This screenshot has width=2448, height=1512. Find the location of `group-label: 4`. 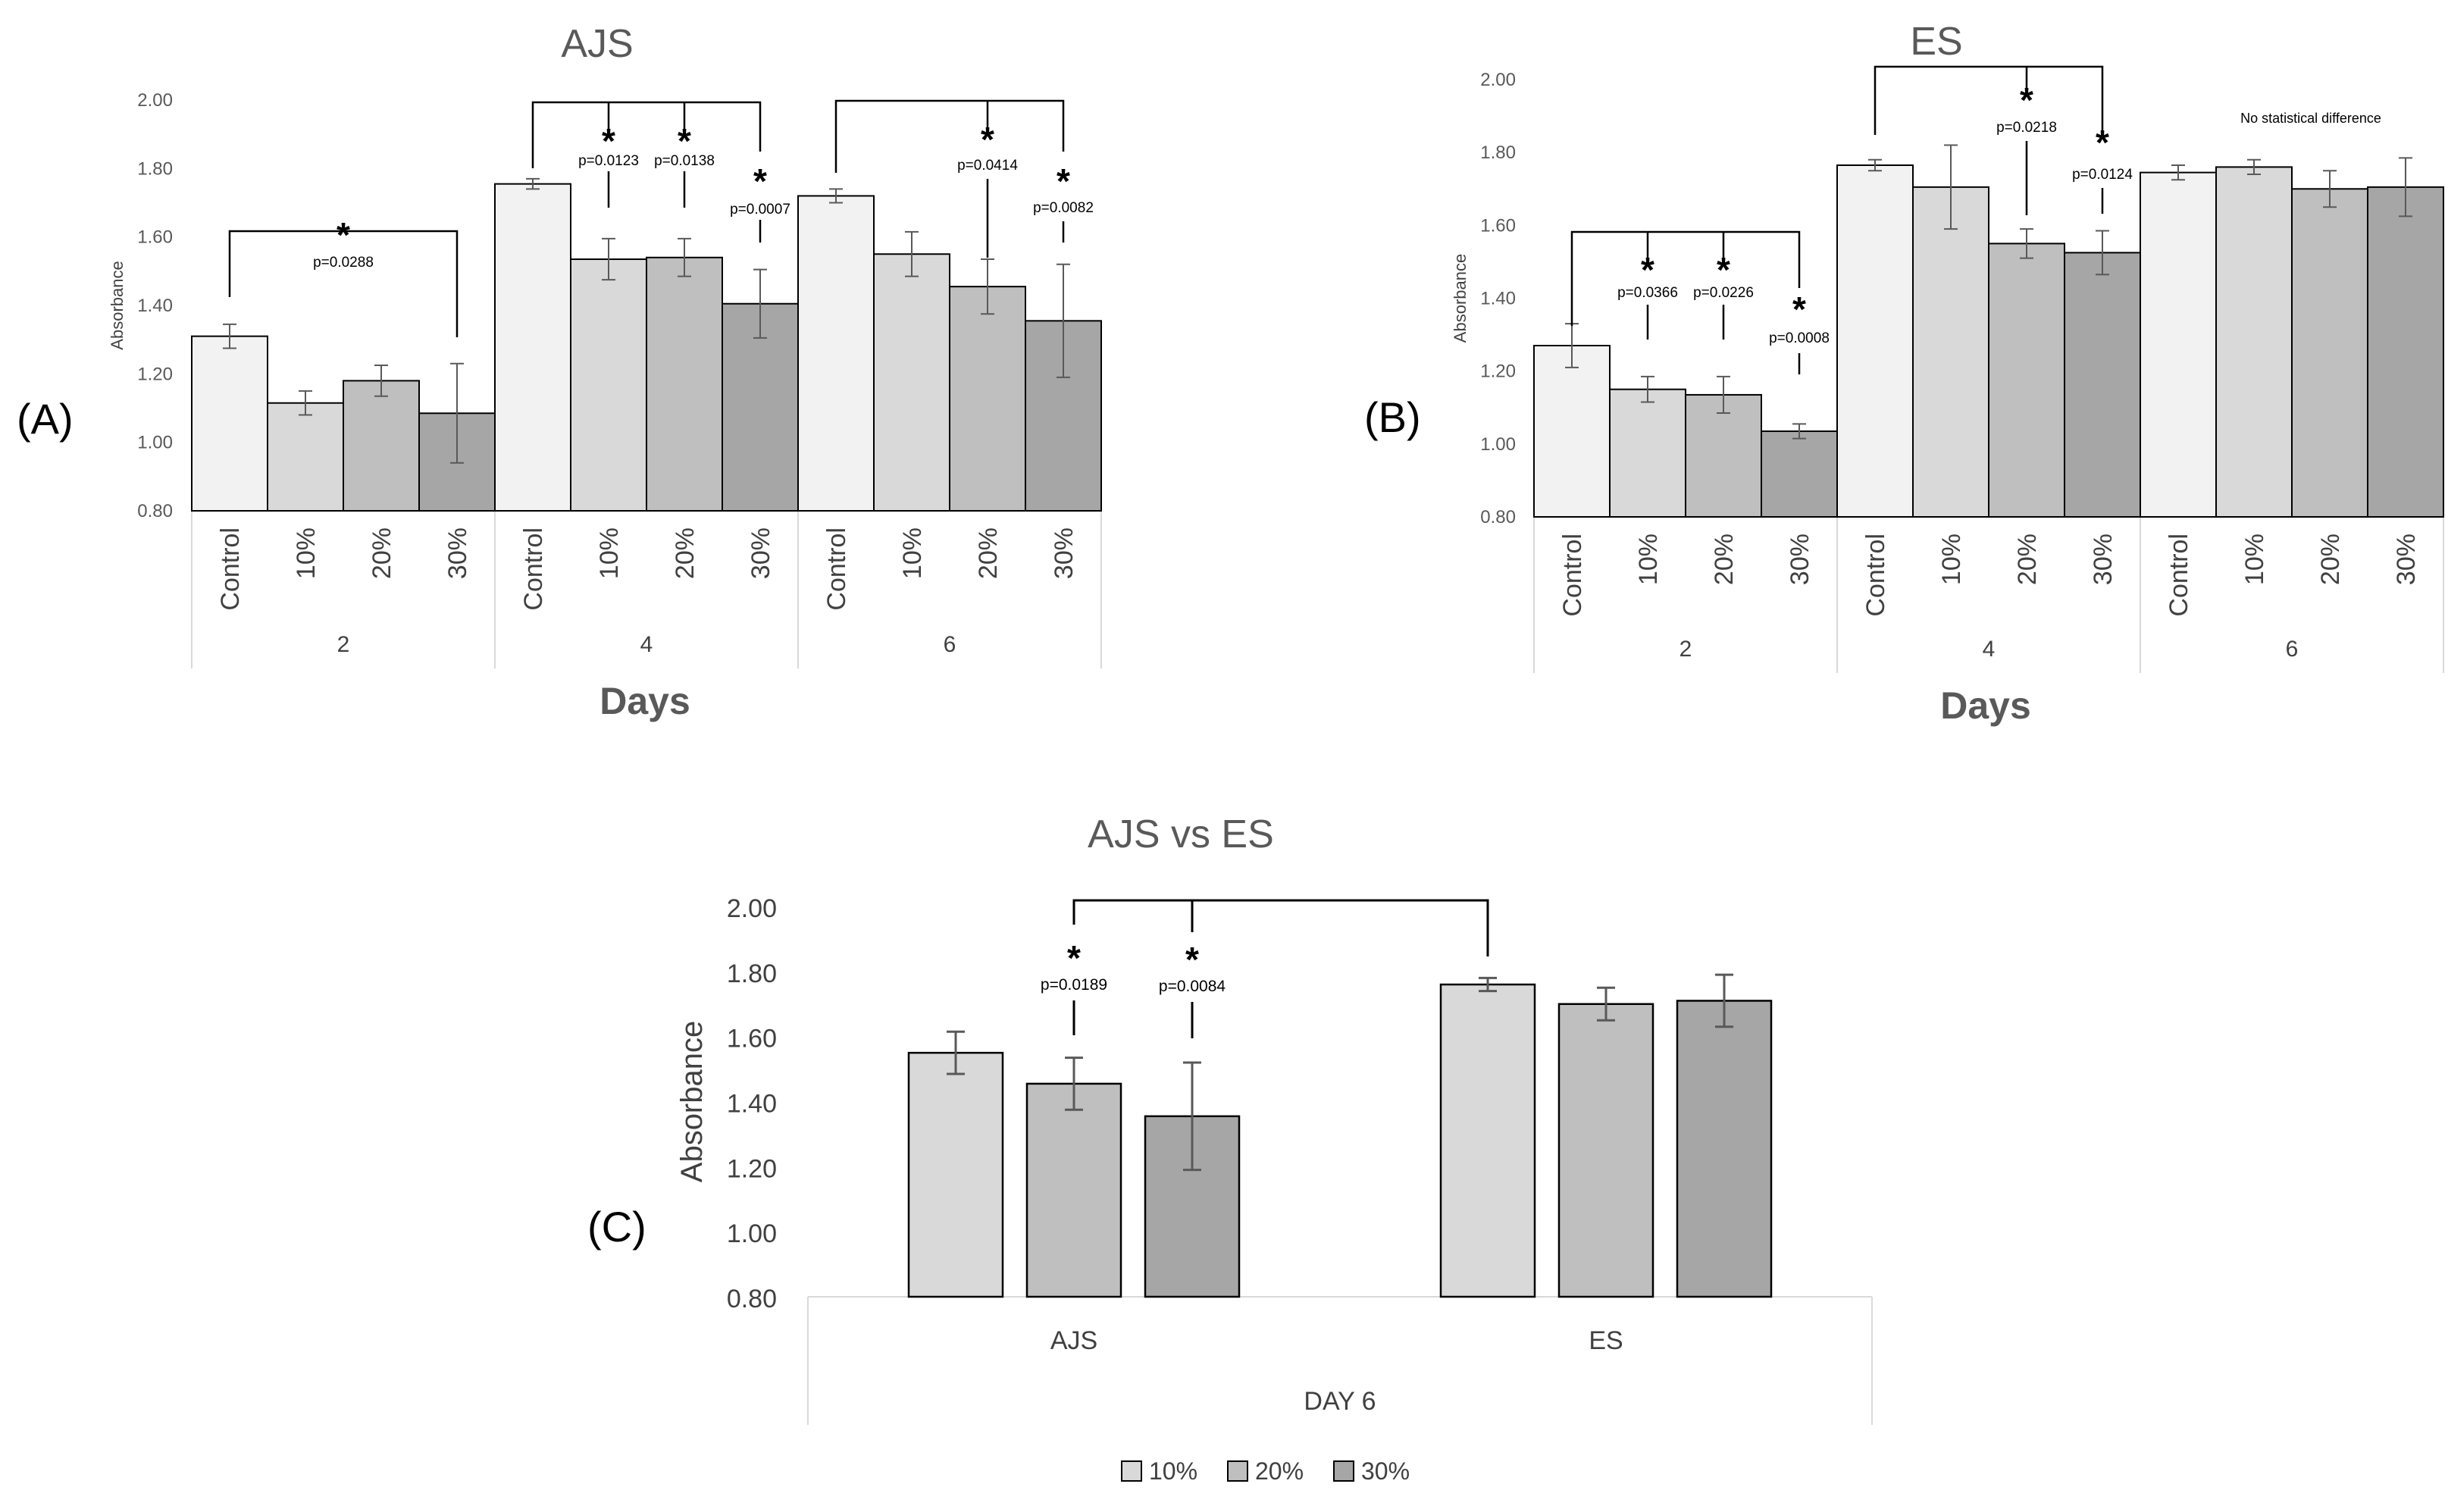

group-label: 4 is located at coordinates (646, 644).